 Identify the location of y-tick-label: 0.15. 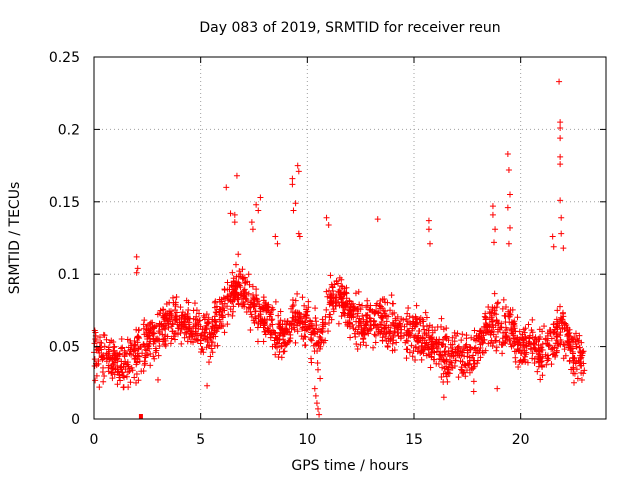
(64, 203).